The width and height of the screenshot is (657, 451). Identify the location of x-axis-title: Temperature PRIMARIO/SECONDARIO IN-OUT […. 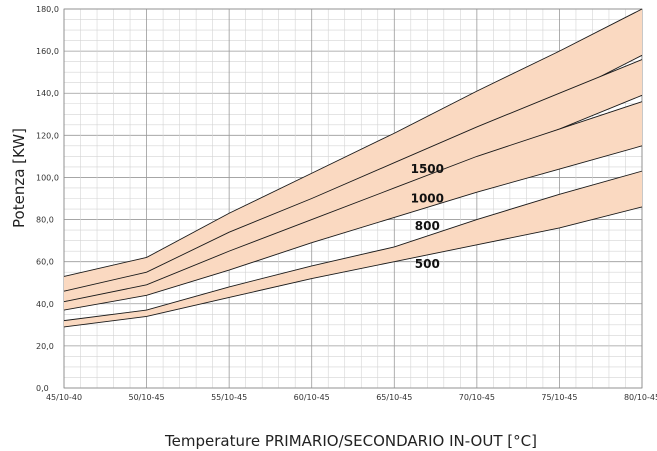
(350, 441).